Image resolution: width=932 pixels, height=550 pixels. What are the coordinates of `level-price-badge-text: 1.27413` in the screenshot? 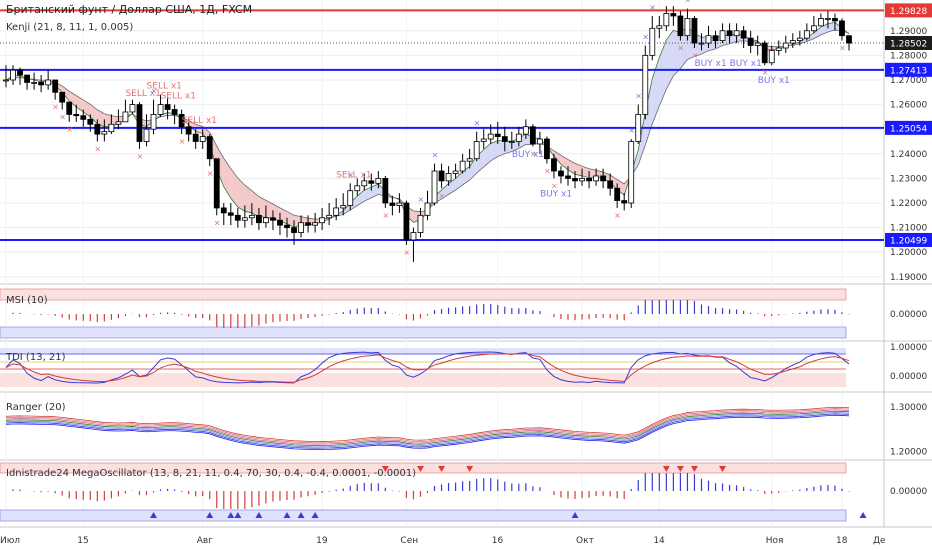 It's located at (908, 71).